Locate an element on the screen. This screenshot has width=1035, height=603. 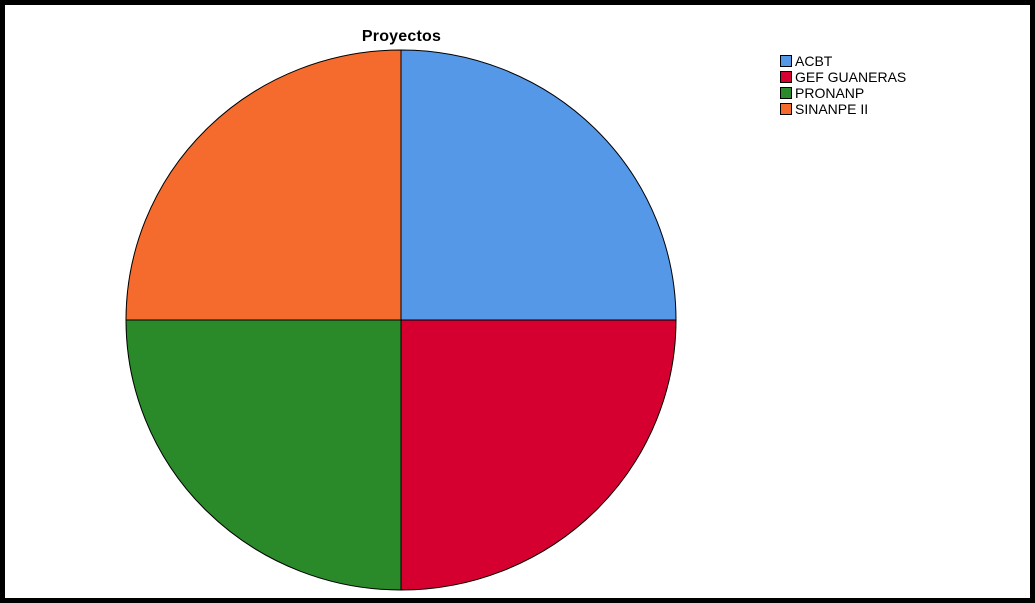
chart-title: Proyectos is located at coordinates (401, 36).